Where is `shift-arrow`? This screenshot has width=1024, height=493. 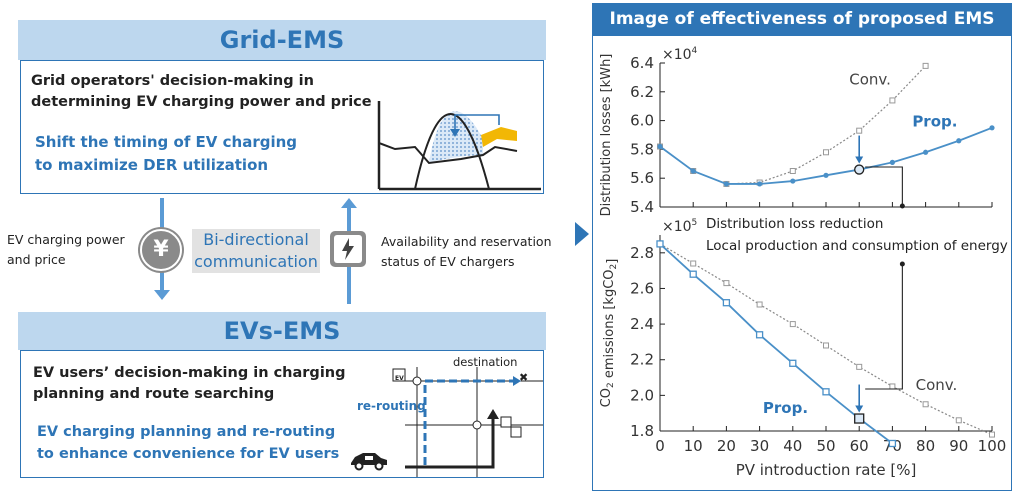 shift-arrow is located at coordinates (477, 123).